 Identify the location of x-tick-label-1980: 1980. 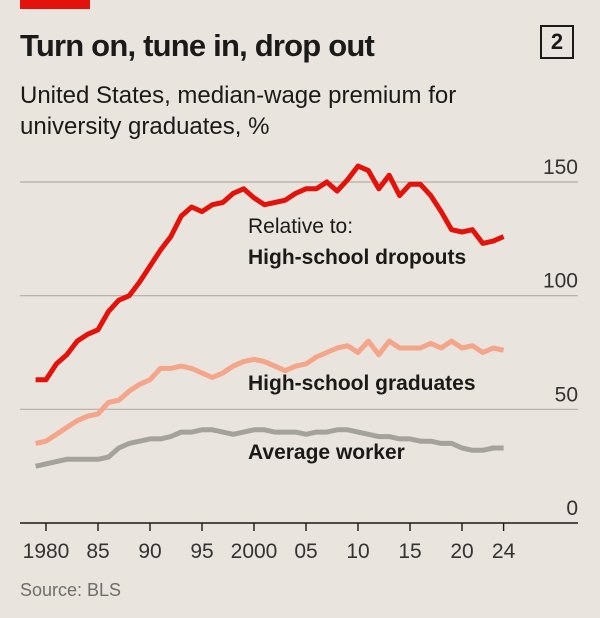
(46, 551).